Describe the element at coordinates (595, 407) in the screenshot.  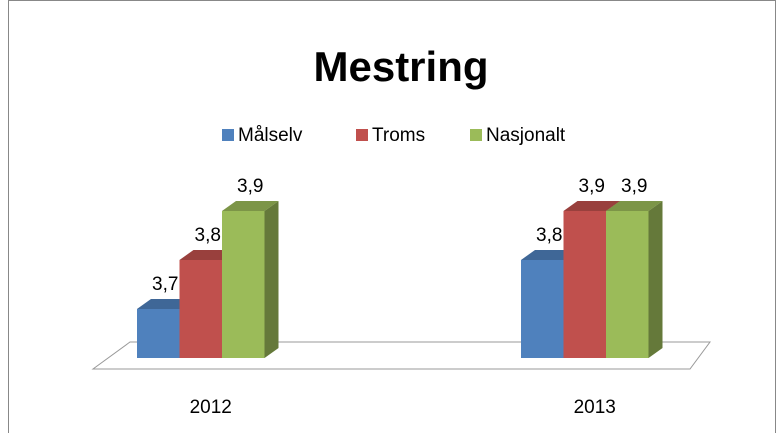
I see `x-tick-label: 2013` at that location.